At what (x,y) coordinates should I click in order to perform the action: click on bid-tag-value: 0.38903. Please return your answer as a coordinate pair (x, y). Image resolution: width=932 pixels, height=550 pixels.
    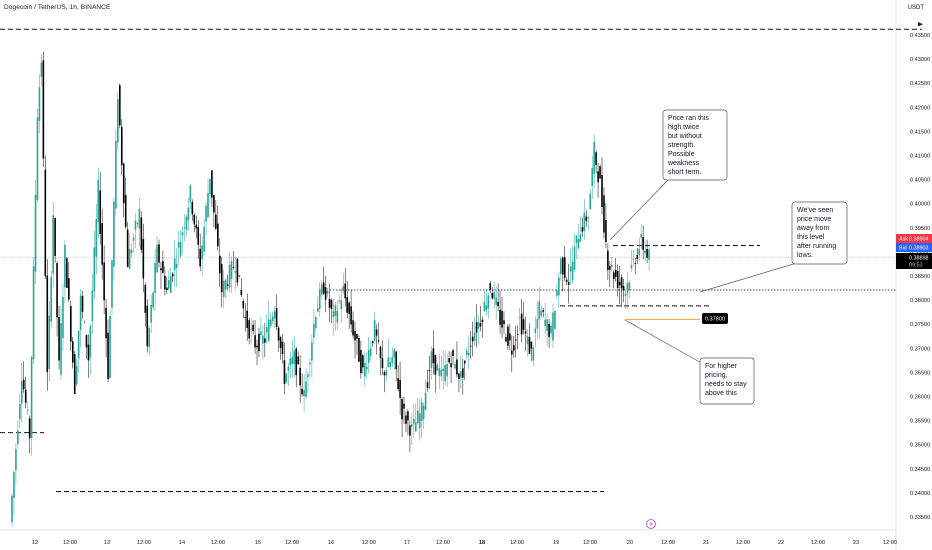
    Looking at the image, I should click on (919, 249).